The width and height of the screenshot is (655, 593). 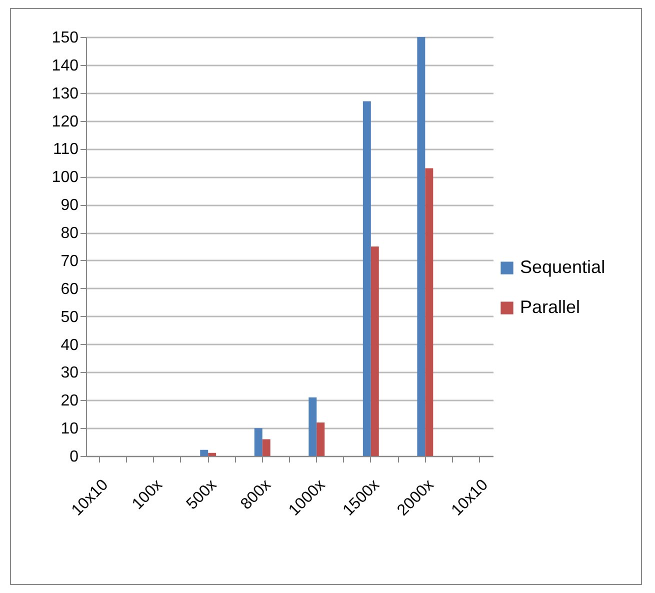 What do you see at coordinates (65, 149) in the screenshot?
I see `y-tick-label: 110` at bounding box center [65, 149].